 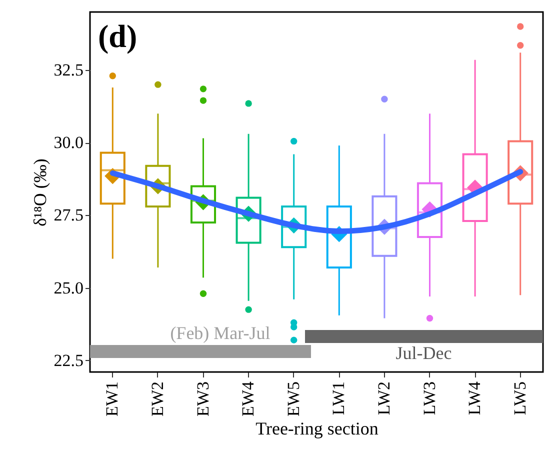 I want to click on annotation: Jul-Dec, so click(x=424, y=353).